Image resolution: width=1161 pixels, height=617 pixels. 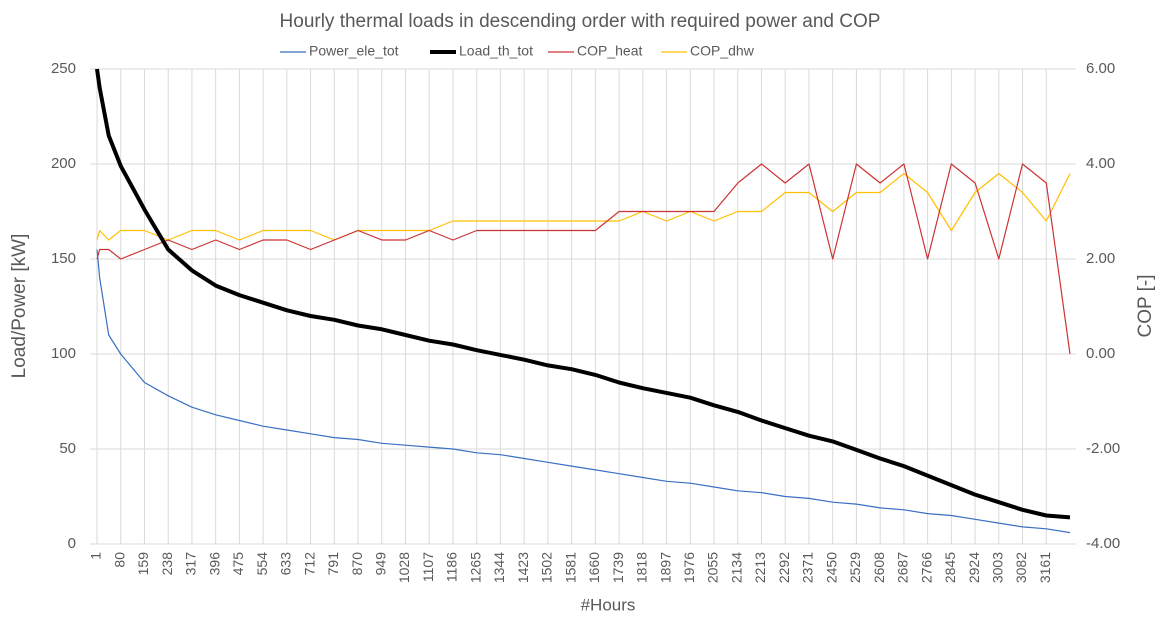 I want to click on y2-tick-label: 4.00, so click(x=1100, y=163).